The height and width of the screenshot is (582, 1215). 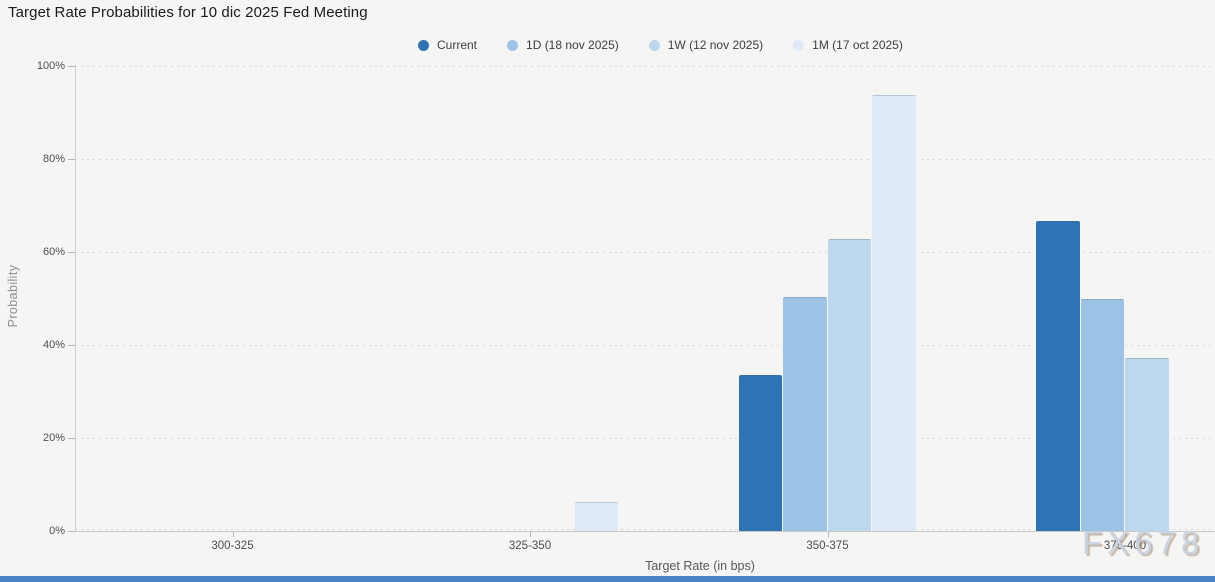 I want to click on legend-item-Current: Current, so click(x=447, y=45).